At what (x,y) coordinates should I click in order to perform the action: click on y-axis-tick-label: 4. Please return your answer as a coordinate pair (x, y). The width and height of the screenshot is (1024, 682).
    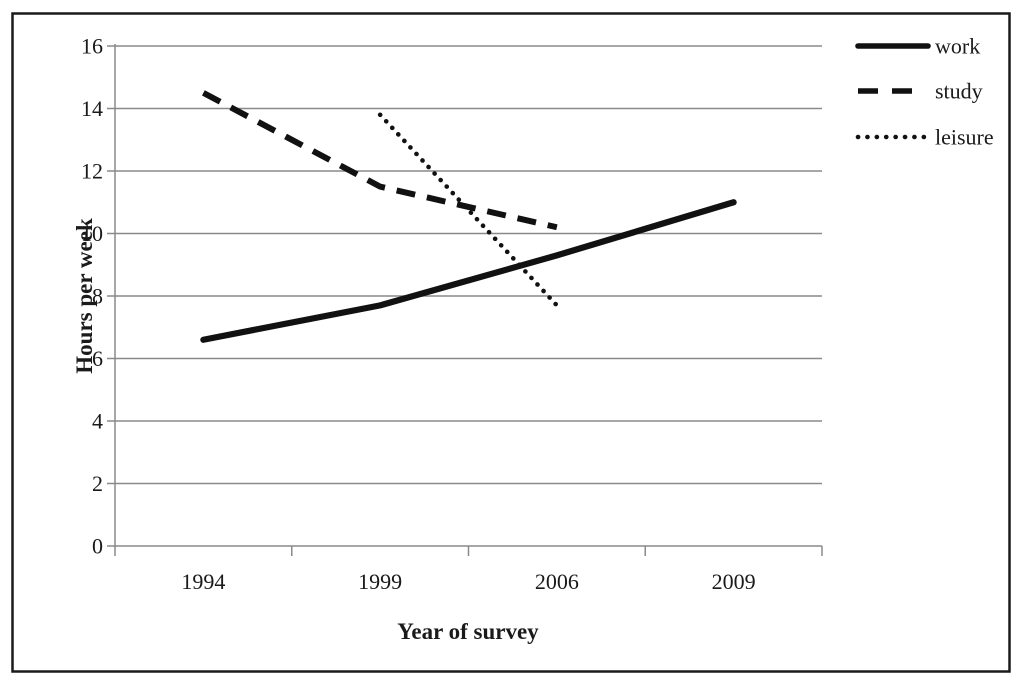
    Looking at the image, I should click on (97, 421).